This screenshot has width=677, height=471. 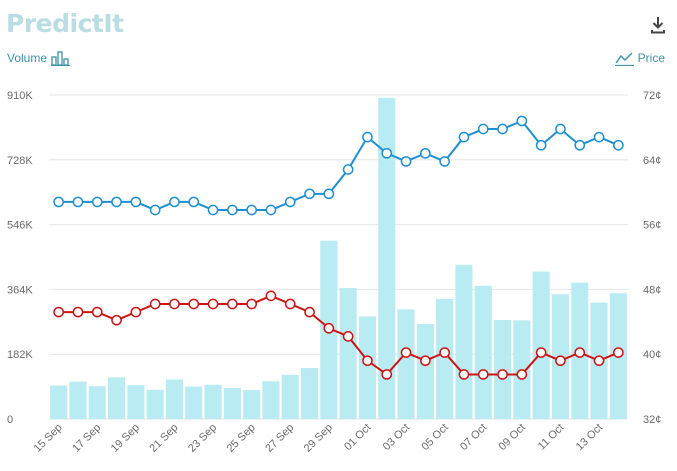 I want to click on bar-chart-icon, so click(x=61, y=58).